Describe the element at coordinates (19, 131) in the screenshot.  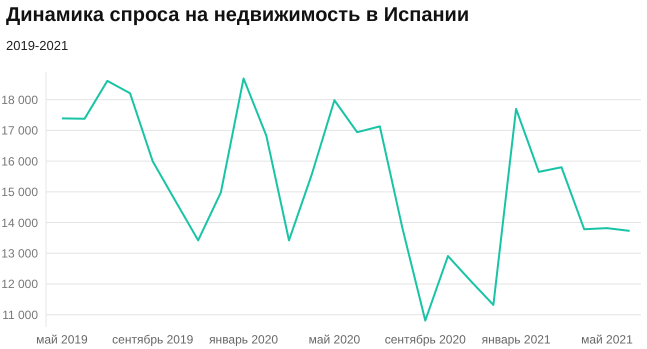
I see `y-tick-label: 17 000` at that location.